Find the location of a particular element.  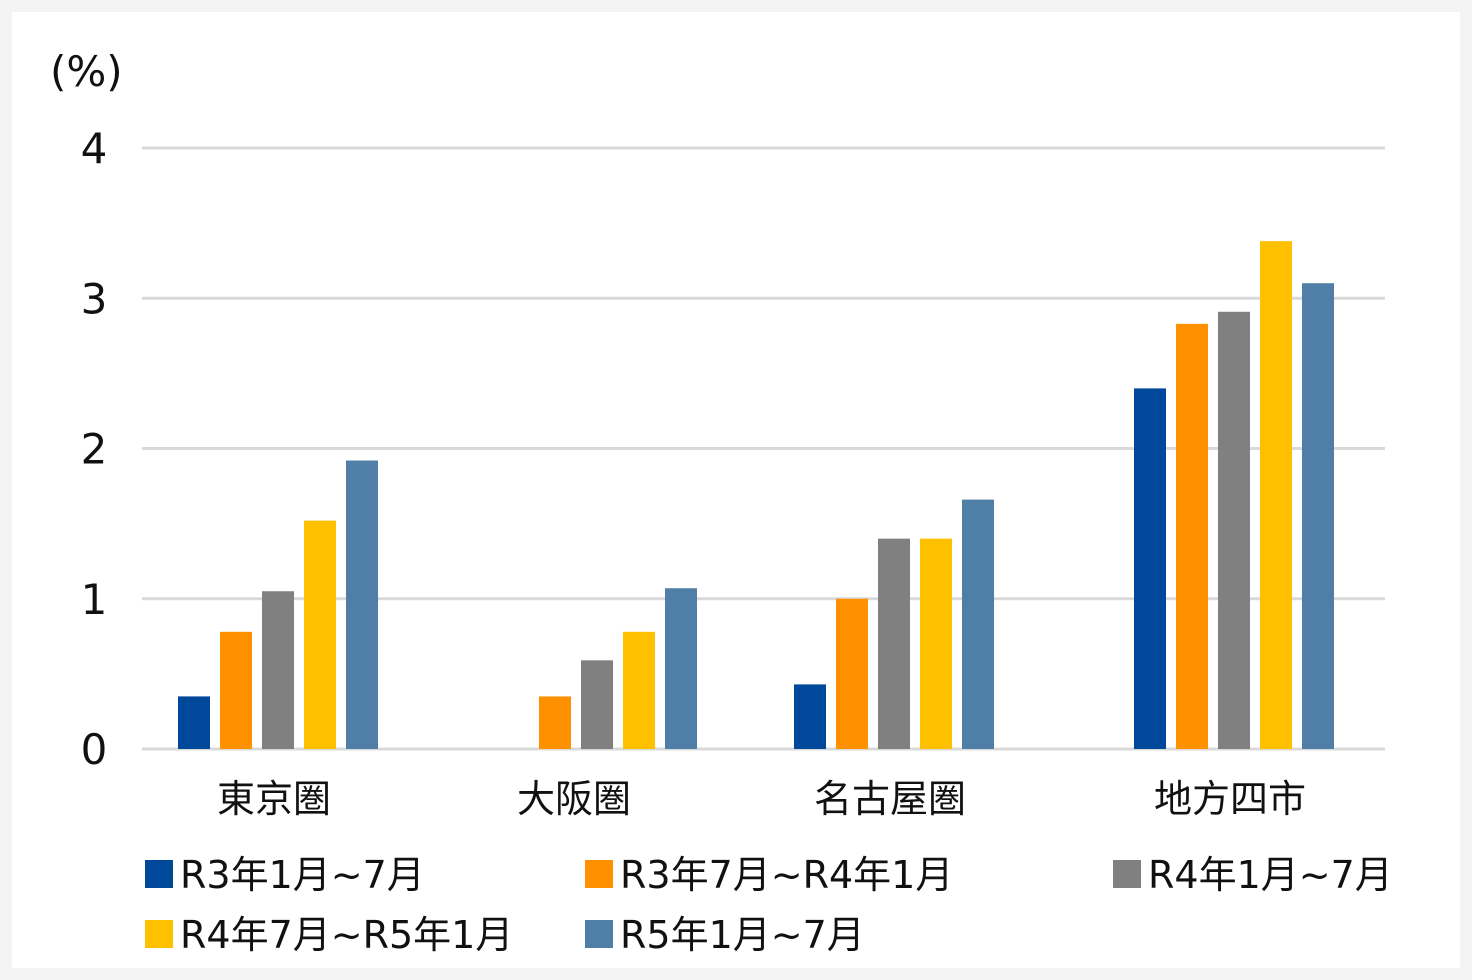

legend-label-2: R4年1月~7月 is located at coordinates (1270, 875).